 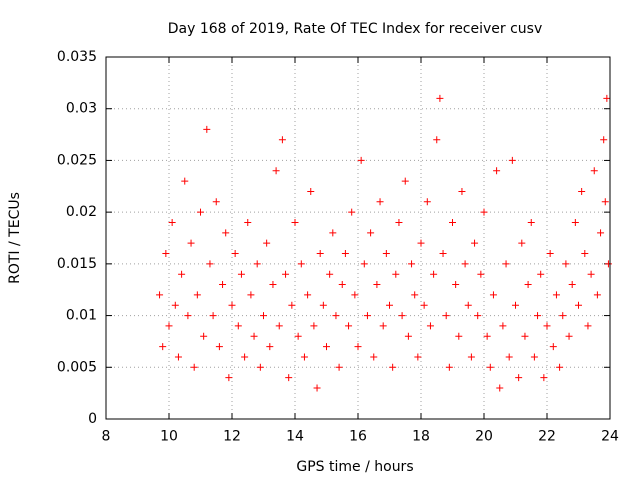 What do you see at coordinates (547, 437) in the screenshot?
I see `x-tick-label: 22` at bounding box center [547, 437].